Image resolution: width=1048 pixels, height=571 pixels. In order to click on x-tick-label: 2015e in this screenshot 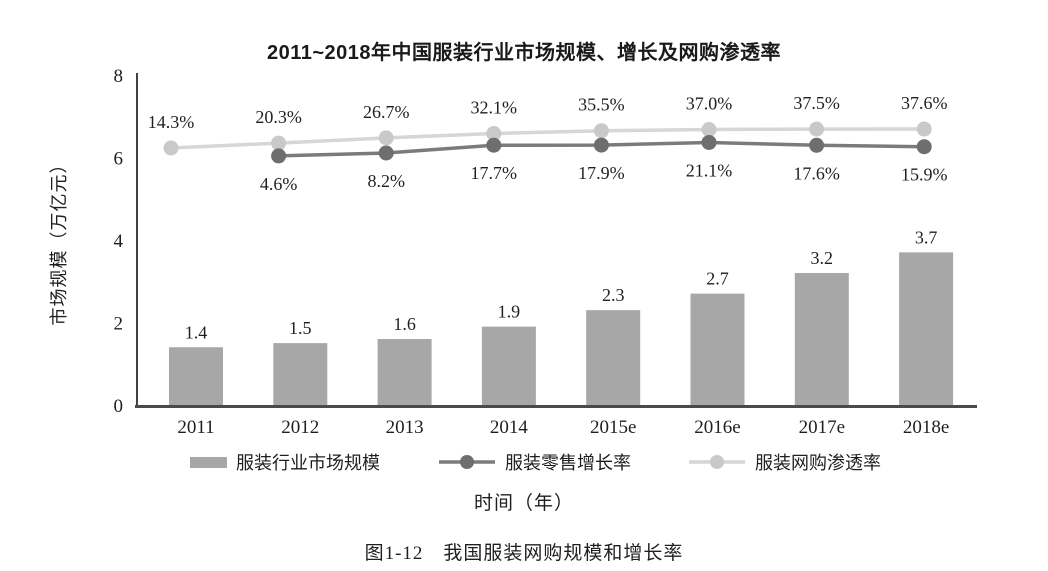, I will do `click(613, 427)`.